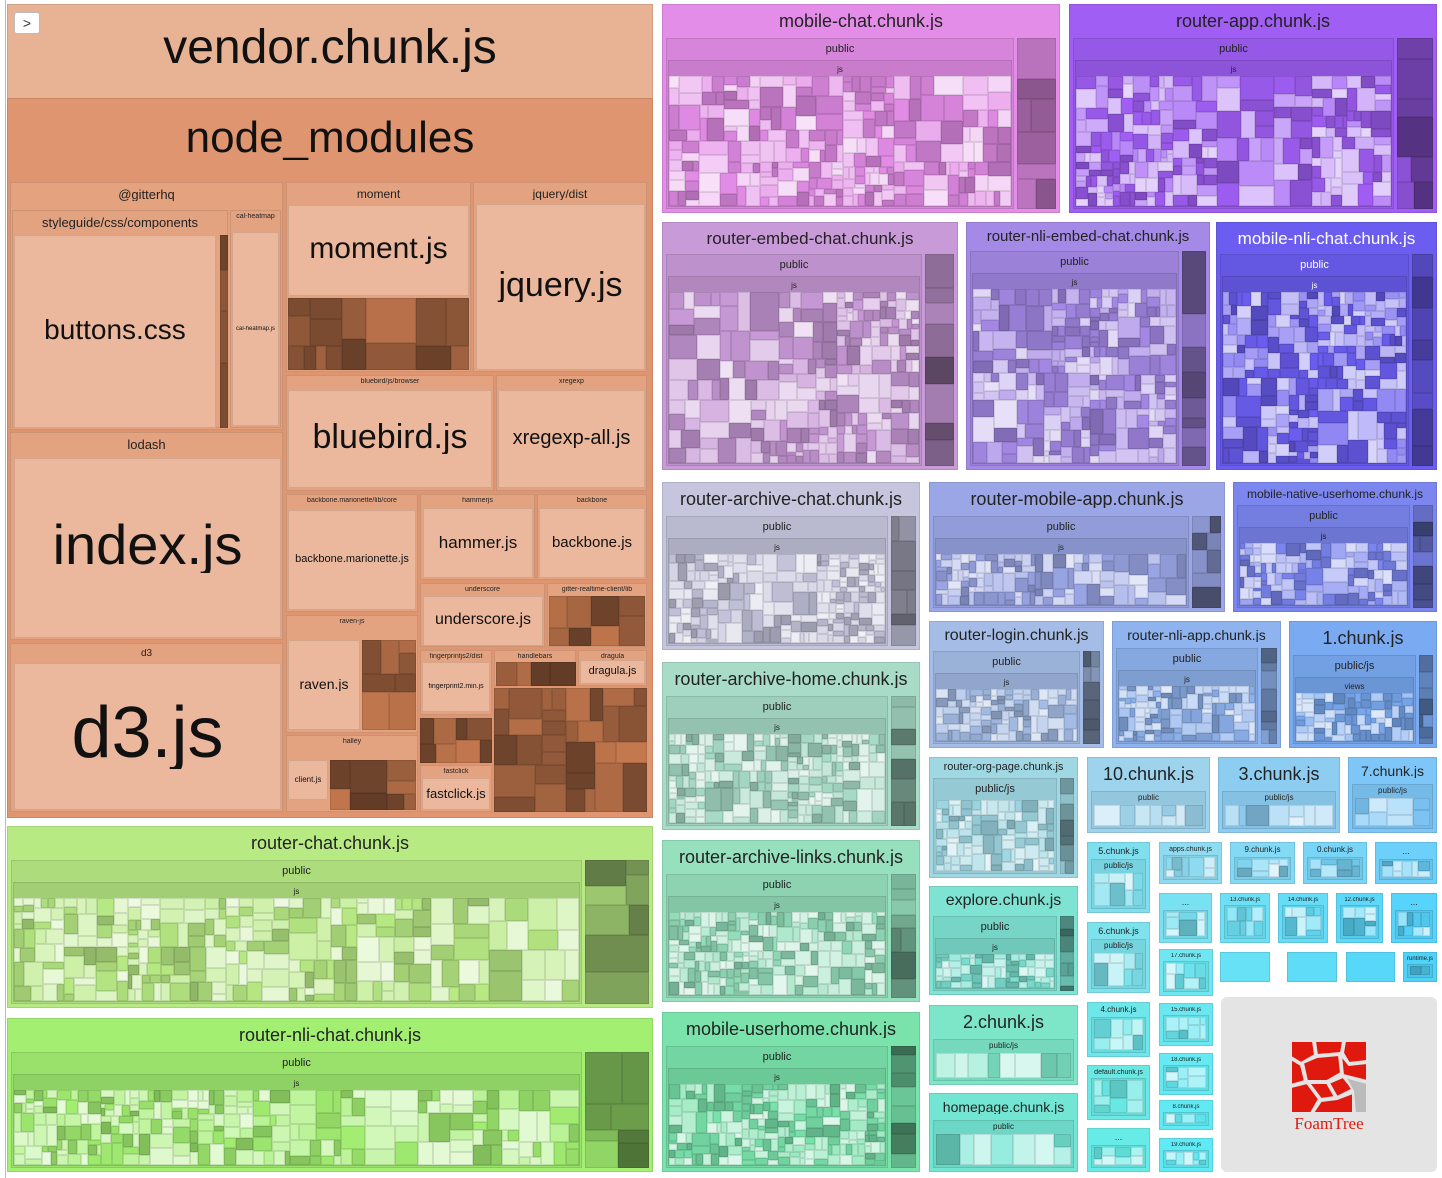 This screenshot has height=1178, width=1442. I want to click on module-group-label: public, so click(777, 886).